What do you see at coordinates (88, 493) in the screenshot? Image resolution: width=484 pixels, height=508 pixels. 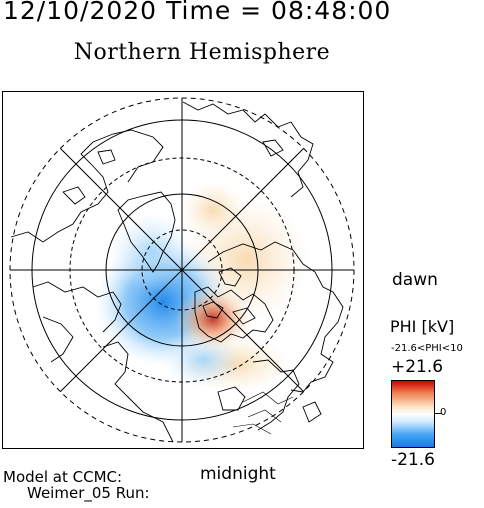 I see `run-credit: Weimer_05 Run:` at bounding box center [88, 493].